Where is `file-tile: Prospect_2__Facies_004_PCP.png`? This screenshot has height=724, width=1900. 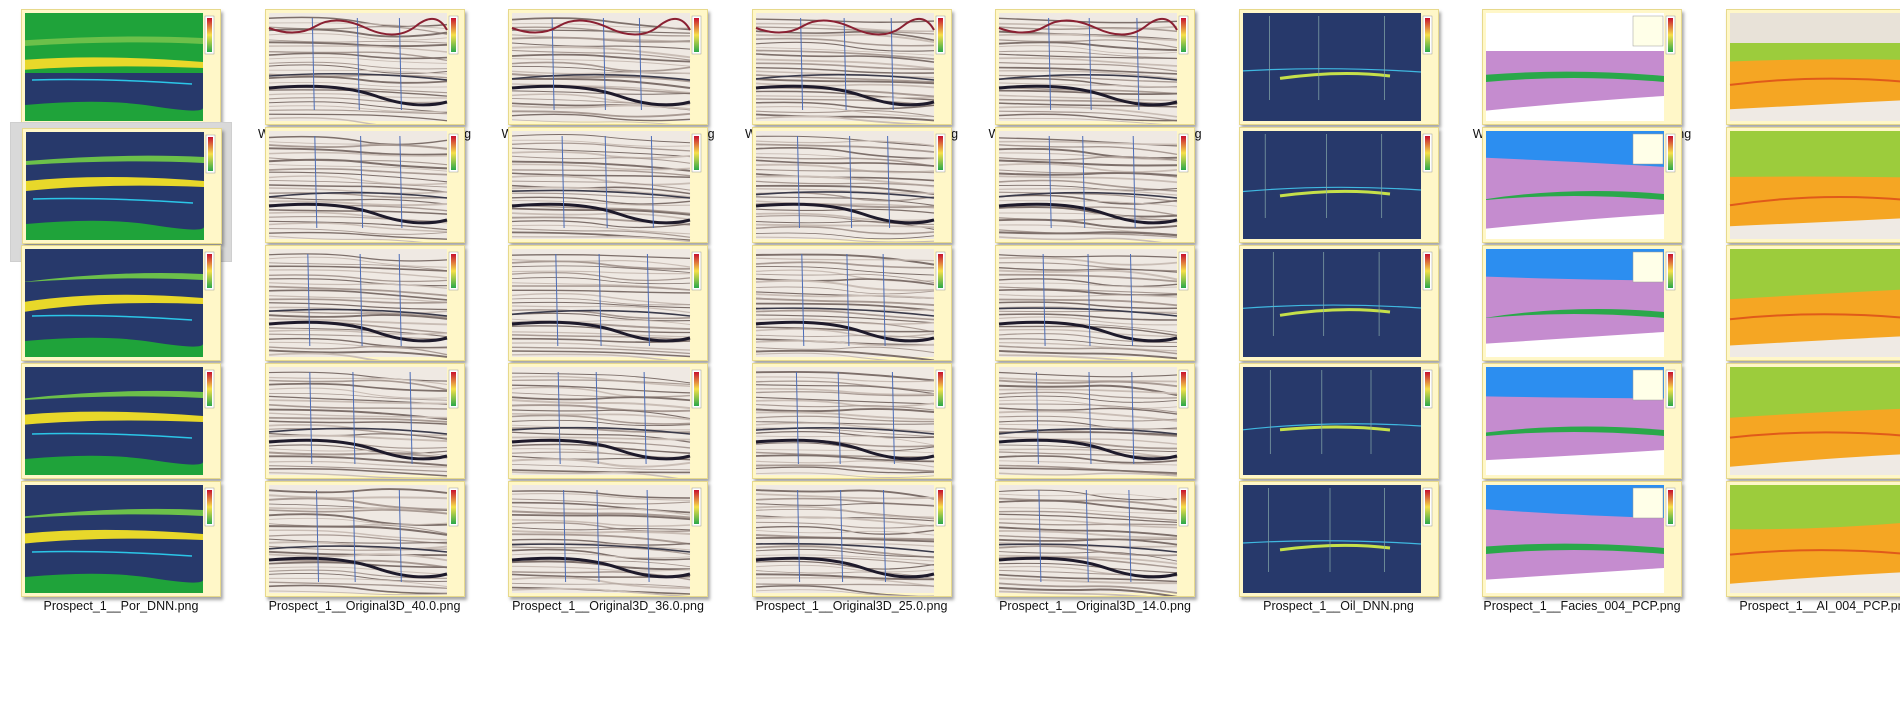 file-tile: Prospect_2__Facies_004_PCP.png is located at coordinates (1582, 428).